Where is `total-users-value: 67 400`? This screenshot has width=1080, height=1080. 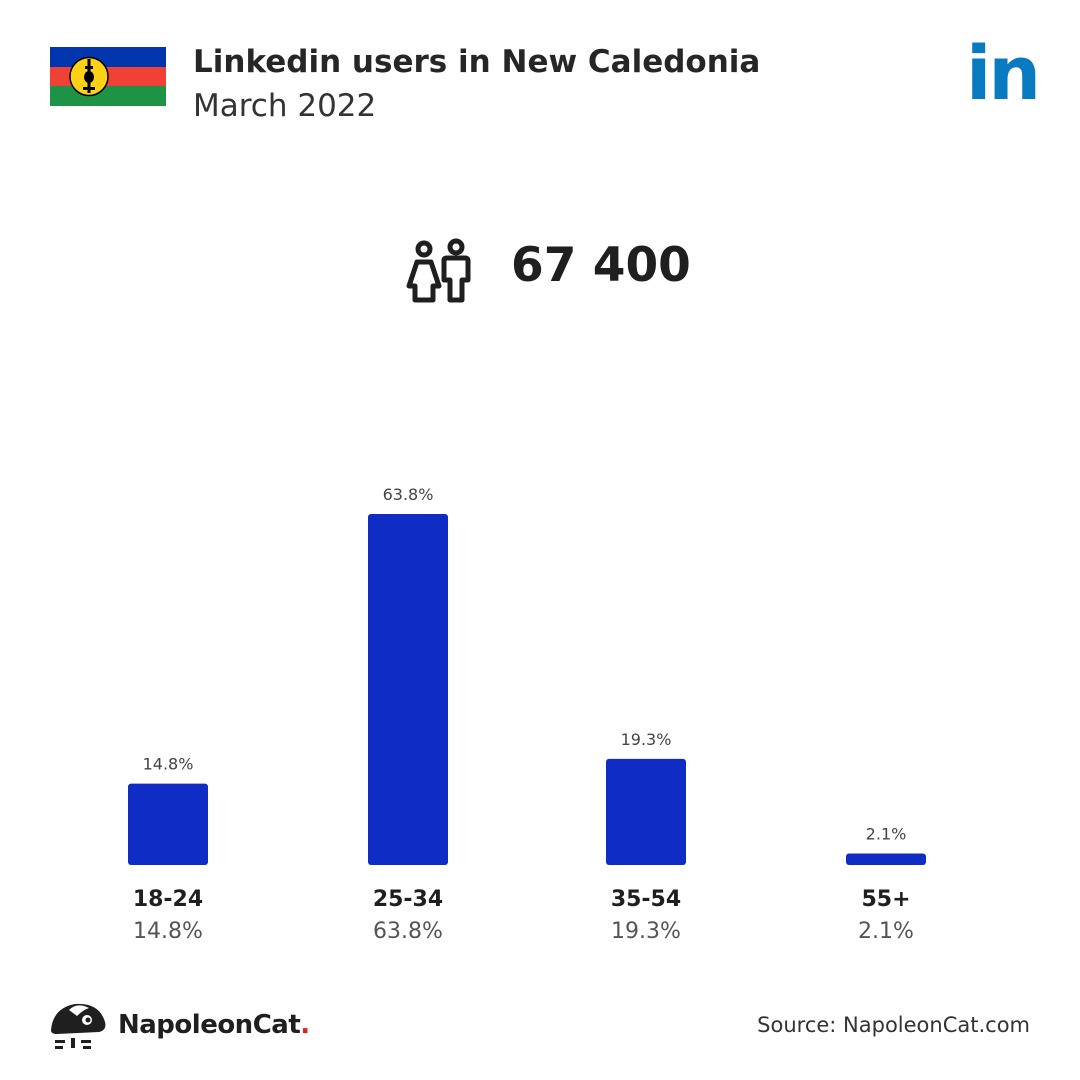 total-users-value: 67 400 is located at coordinates (601, 265).